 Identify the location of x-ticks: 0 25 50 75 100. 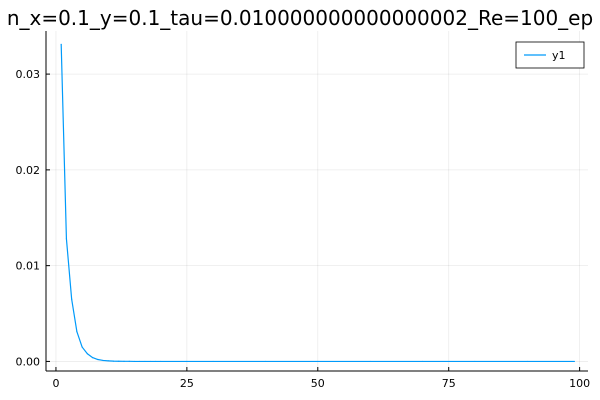
(321, 378).